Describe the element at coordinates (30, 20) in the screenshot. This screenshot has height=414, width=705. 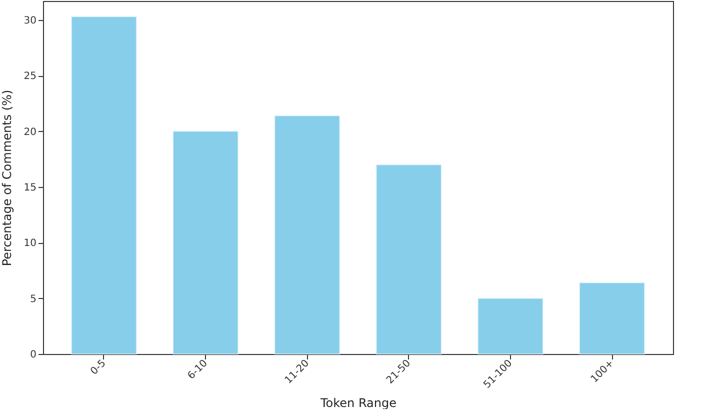
I see `y-tick-label: 30` at that location.